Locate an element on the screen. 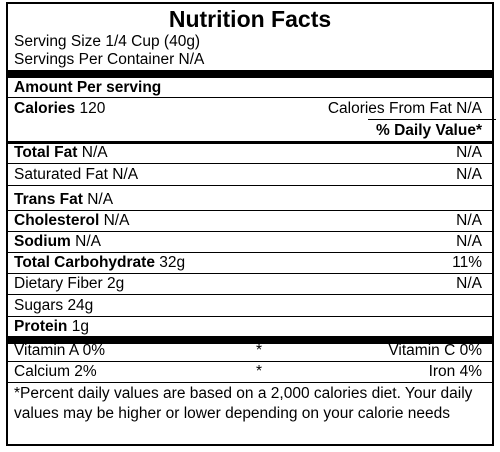 The image size is (500, 452). vitamin-c: Vitamin C 0% is located at coordinates (435, 350).